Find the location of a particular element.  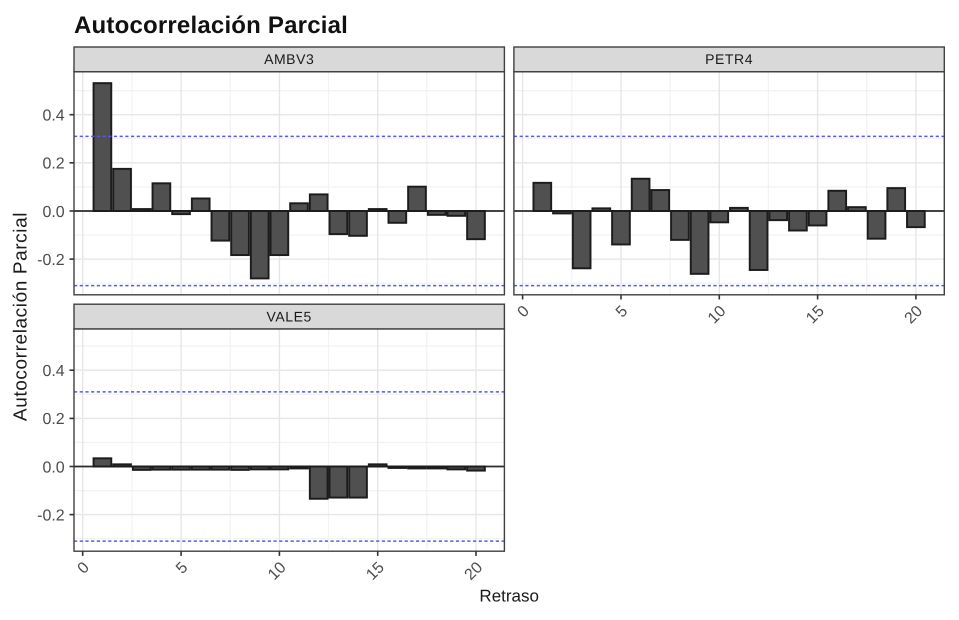

svg-text: PETR4 is located at coordinates (729, 59).